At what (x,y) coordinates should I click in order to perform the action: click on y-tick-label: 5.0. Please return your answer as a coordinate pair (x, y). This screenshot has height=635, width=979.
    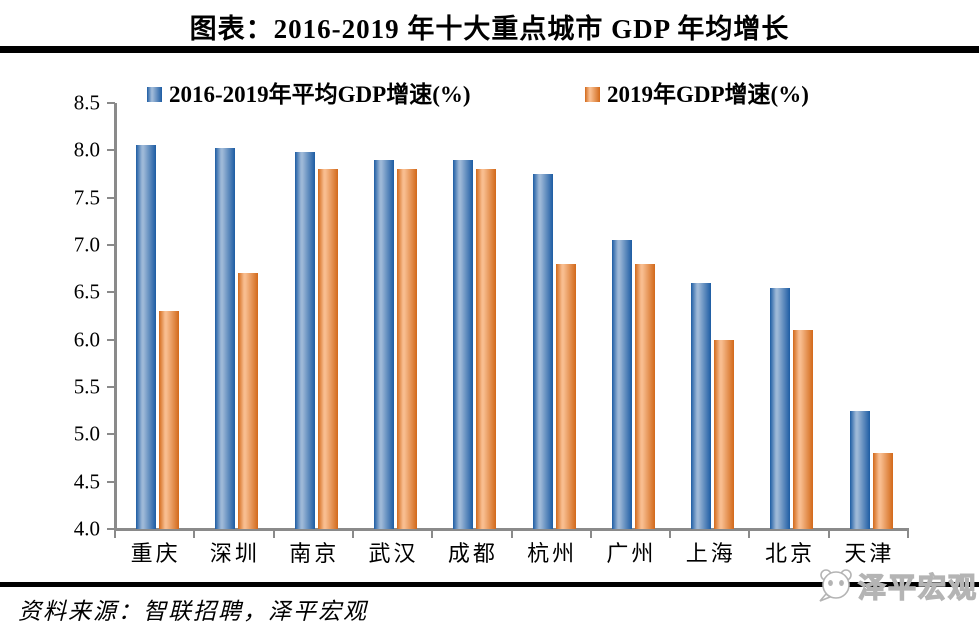
    Looking at the image, I should click on (86, 433).